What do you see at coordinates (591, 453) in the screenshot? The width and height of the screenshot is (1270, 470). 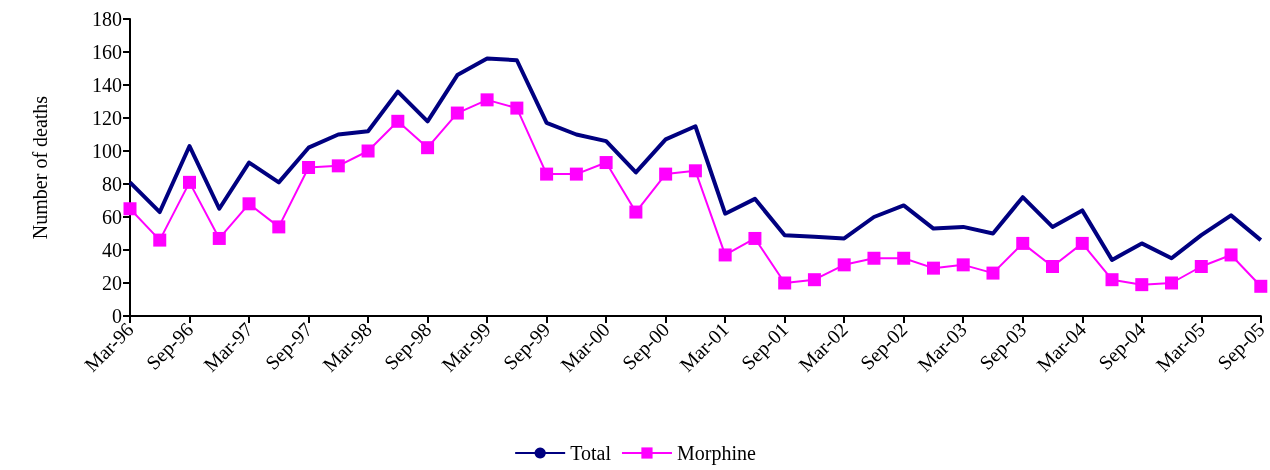 I see `legend-label: Total` at bounding box center [591, 453].